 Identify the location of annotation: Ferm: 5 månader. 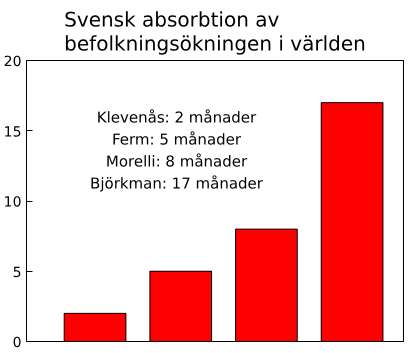
(177, 139).